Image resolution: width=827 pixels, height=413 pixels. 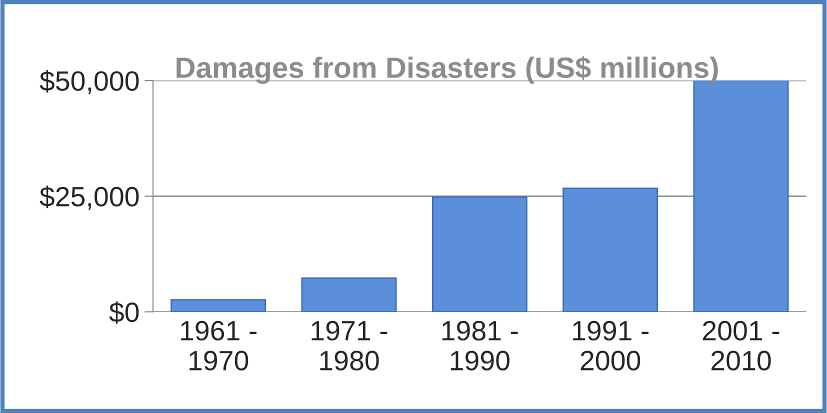 I want to click on y-tick-label: $50,000, so click(x=89, y=82).